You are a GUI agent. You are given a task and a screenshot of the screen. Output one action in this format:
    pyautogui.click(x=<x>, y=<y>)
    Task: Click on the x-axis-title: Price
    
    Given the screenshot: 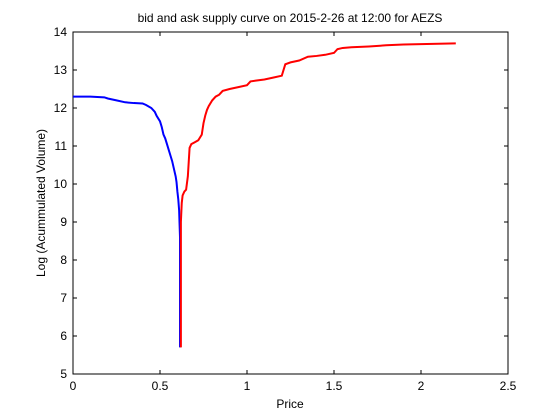 What is the action you would take?
    pyautogui.click(x=290, y=404)
    